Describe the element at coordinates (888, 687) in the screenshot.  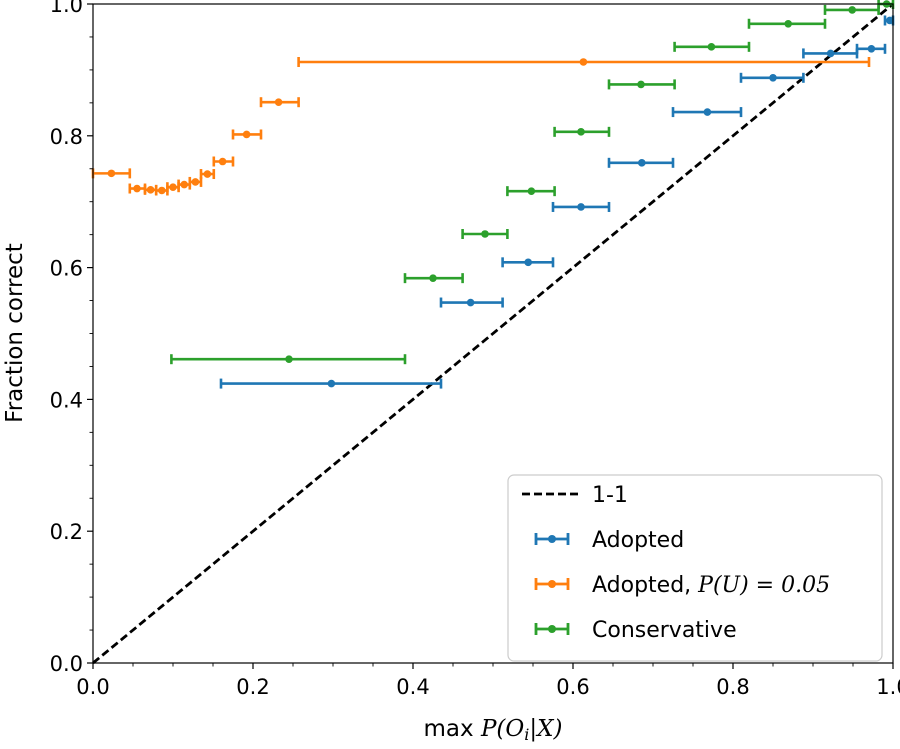
I see `x-tick-label-5: 1.0` at that location.